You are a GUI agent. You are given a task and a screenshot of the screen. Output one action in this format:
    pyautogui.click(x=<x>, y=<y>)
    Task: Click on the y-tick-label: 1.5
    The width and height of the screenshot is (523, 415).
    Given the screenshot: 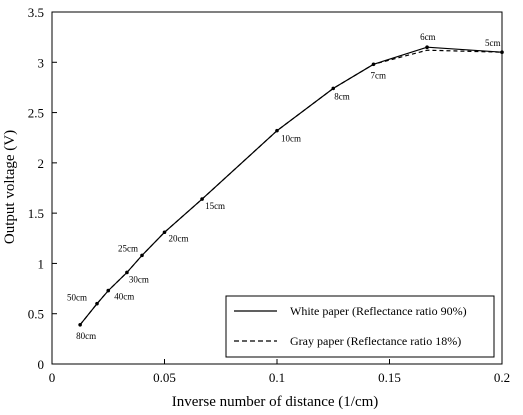 What is the action you would take?
    pyautogui.click(x=36, y=213)
    